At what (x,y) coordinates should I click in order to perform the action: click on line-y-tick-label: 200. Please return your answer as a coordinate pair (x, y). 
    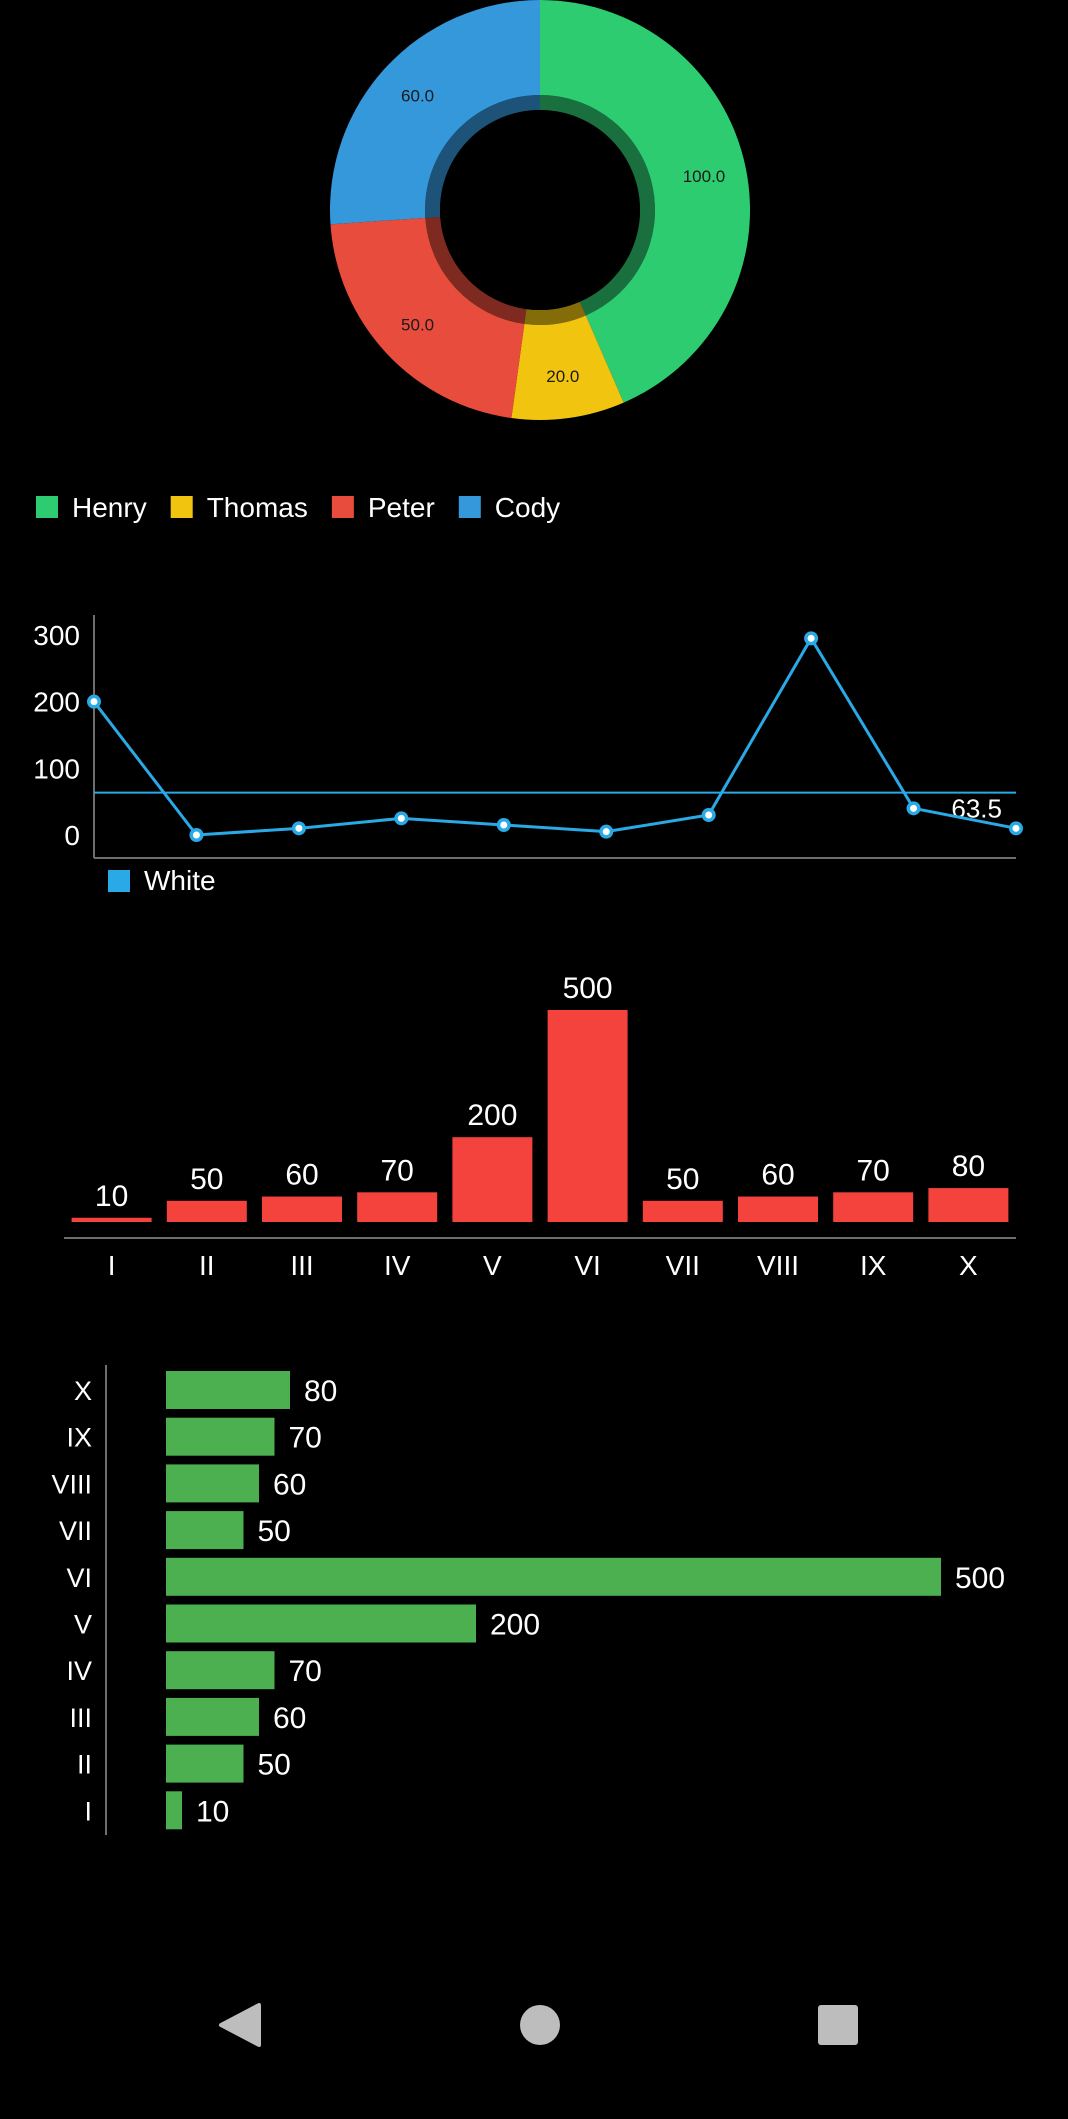
    Looking at the image, I should click on (56, 702).